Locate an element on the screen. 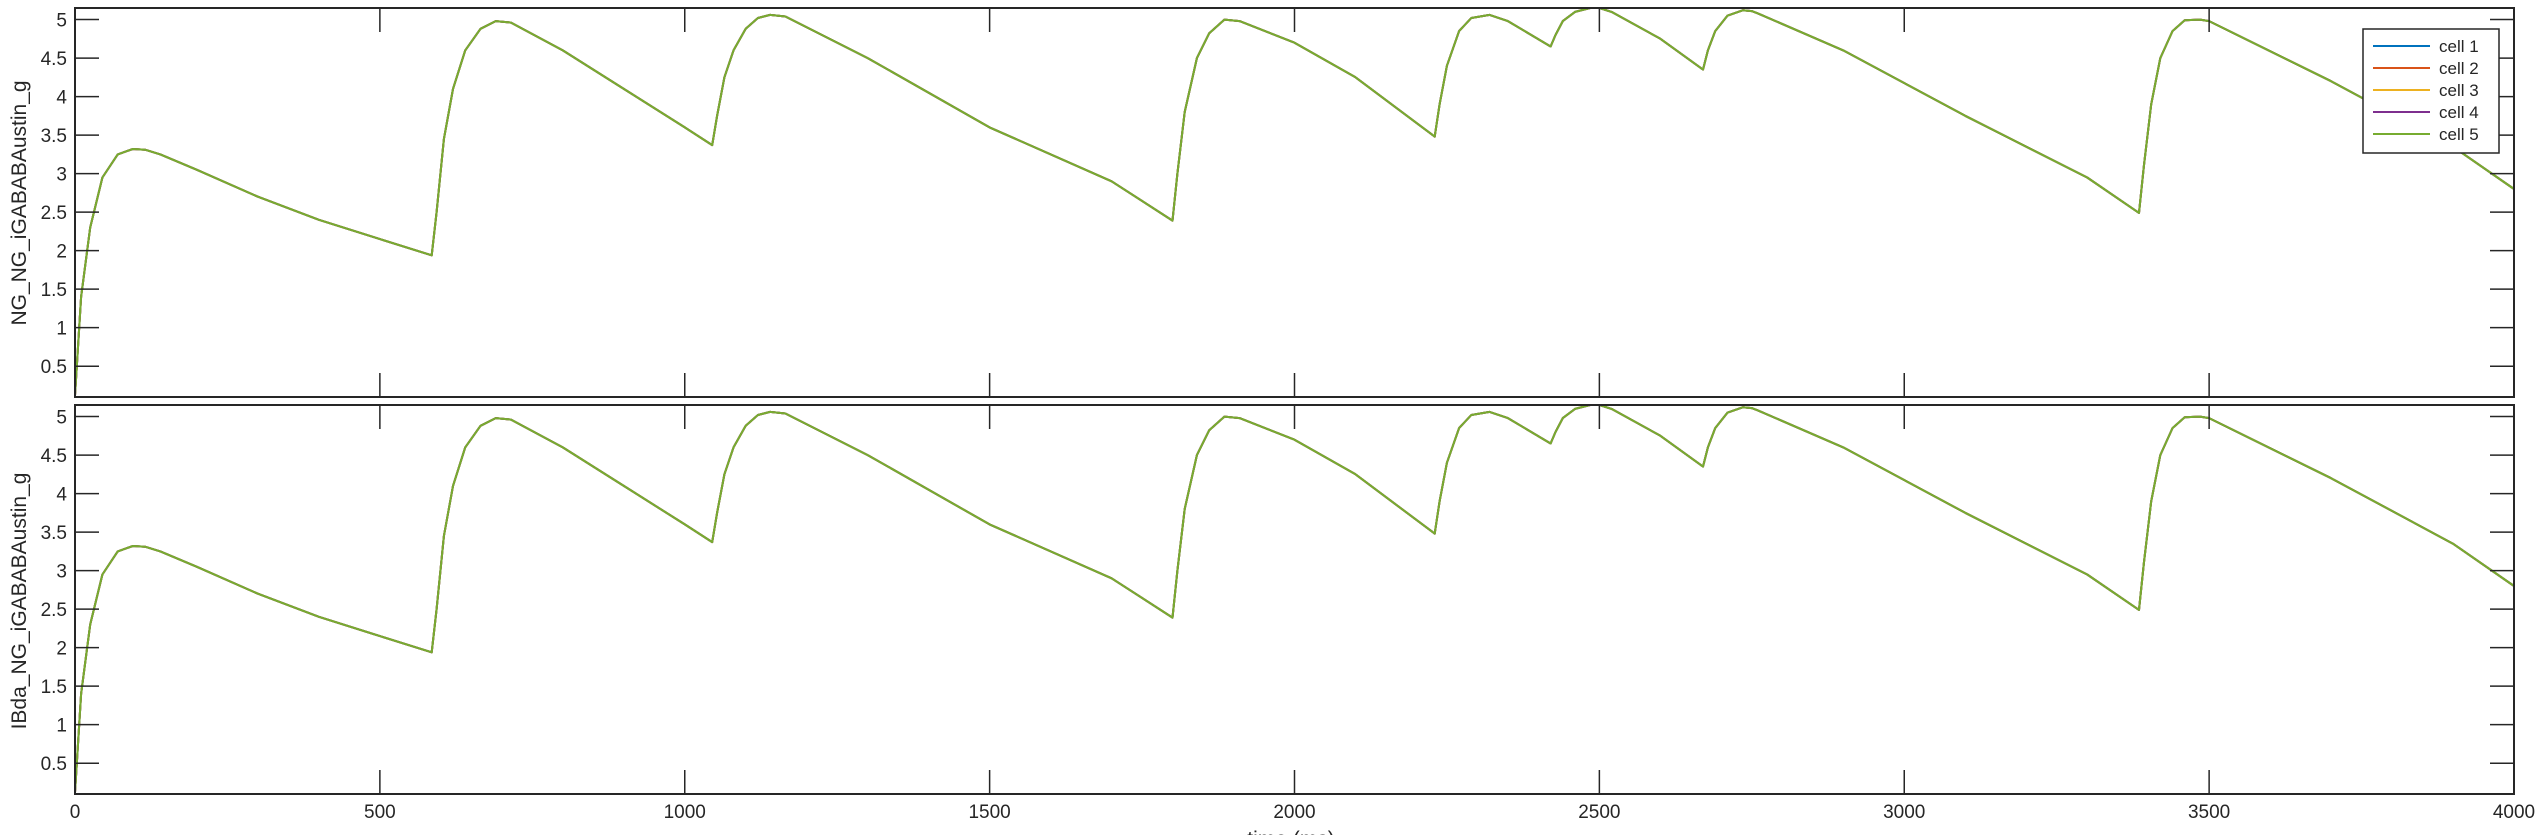  legend-label-cell-2: cell 2 is located at coordinates (2459, 68).